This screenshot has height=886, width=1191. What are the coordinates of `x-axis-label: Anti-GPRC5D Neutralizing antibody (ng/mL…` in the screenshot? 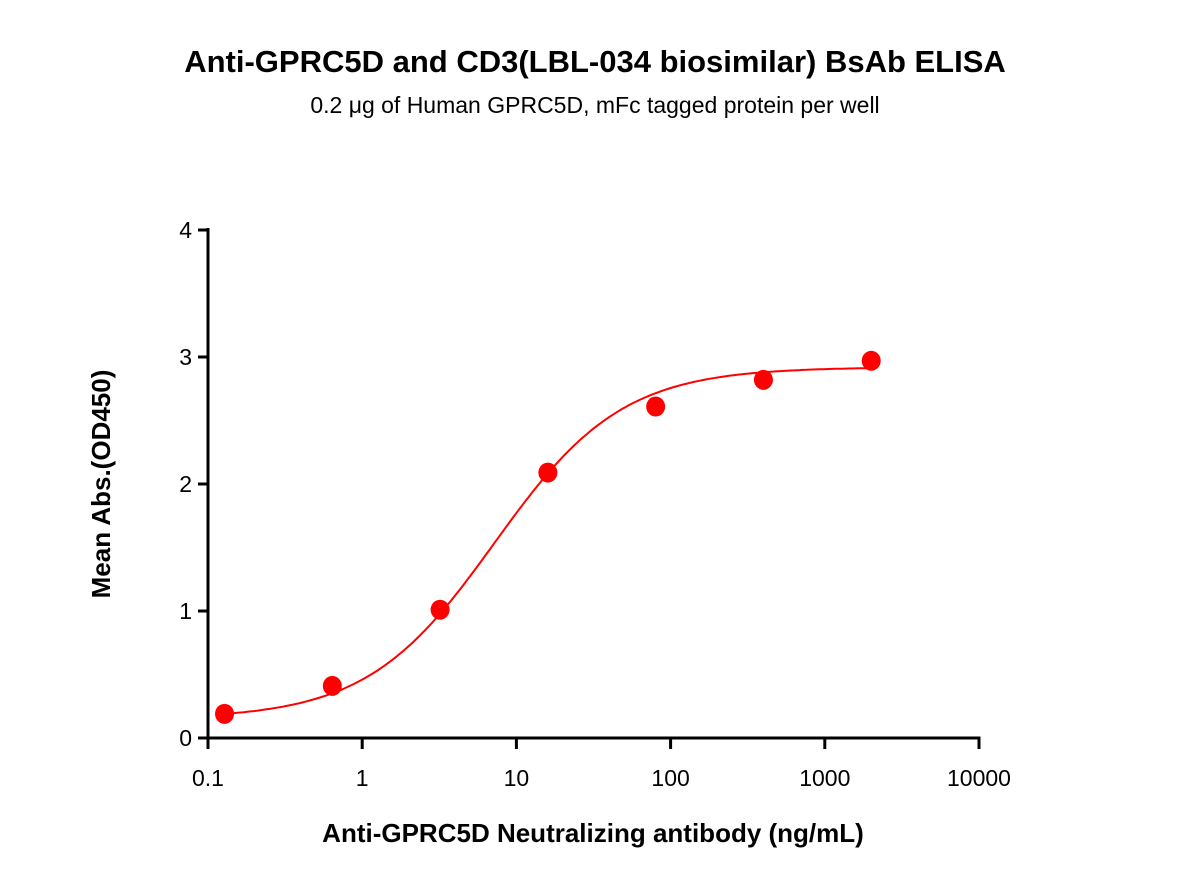 It's located at (593, 833).